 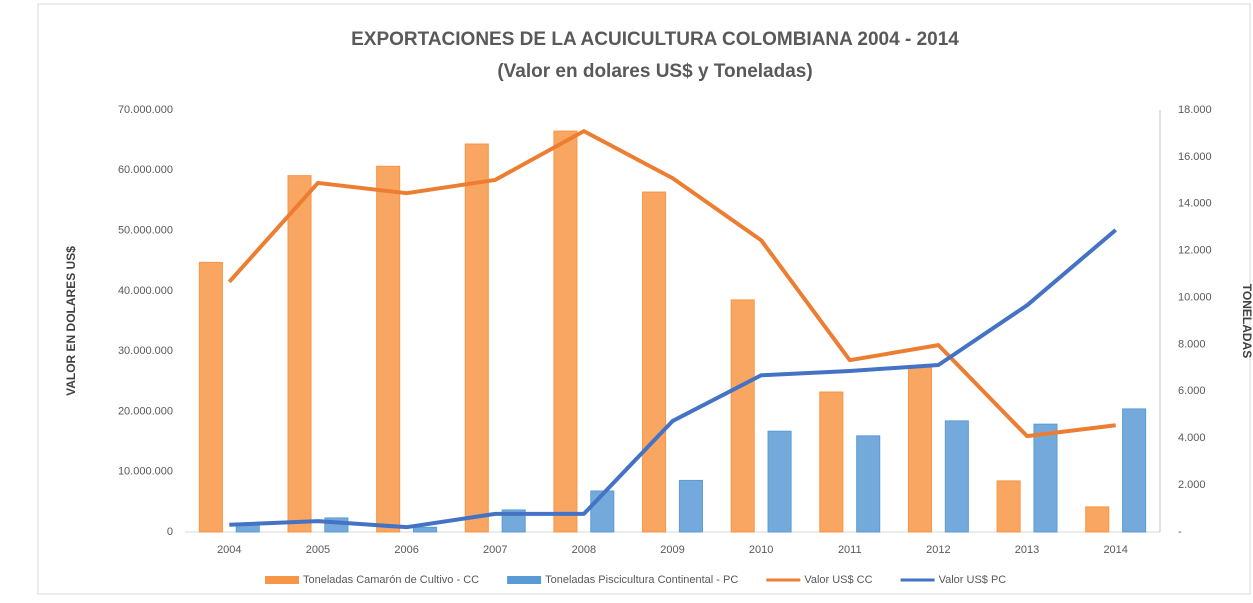 What do you see at coordinates (672, 550) in the screenshot?
I see `x-tick-label: 2009` at bounding box center [672, 550].